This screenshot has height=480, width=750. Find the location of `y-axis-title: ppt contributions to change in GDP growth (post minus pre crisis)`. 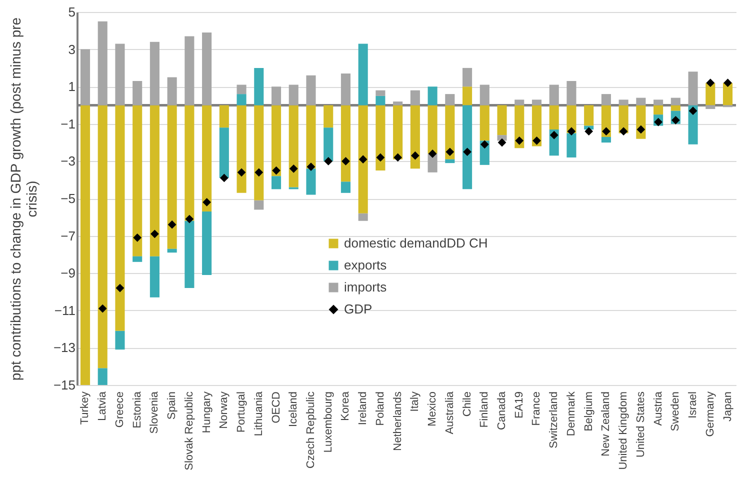

y-axis-title: ppt contributions to change in GDP growth (post minus pre crisis) is located at coordinates (23, 199).